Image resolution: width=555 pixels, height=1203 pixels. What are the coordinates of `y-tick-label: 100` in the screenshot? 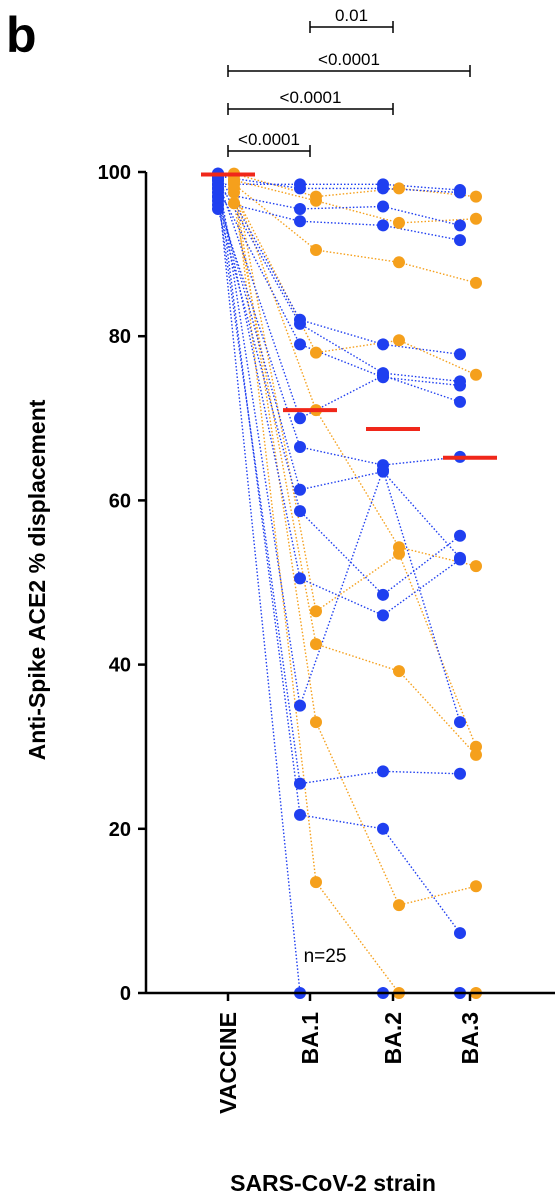 It's located at (114, 173).